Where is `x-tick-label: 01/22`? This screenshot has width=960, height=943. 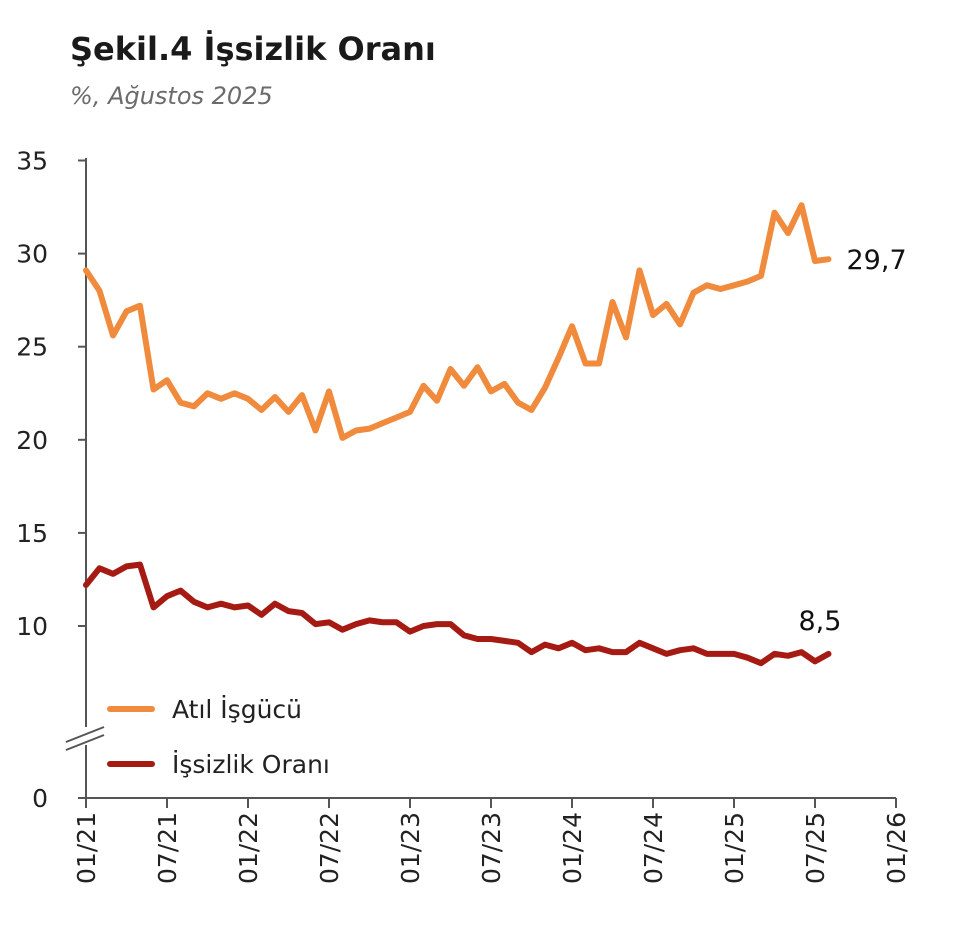 x-tick-label: 01/22 is located at coordinates (248, 848).